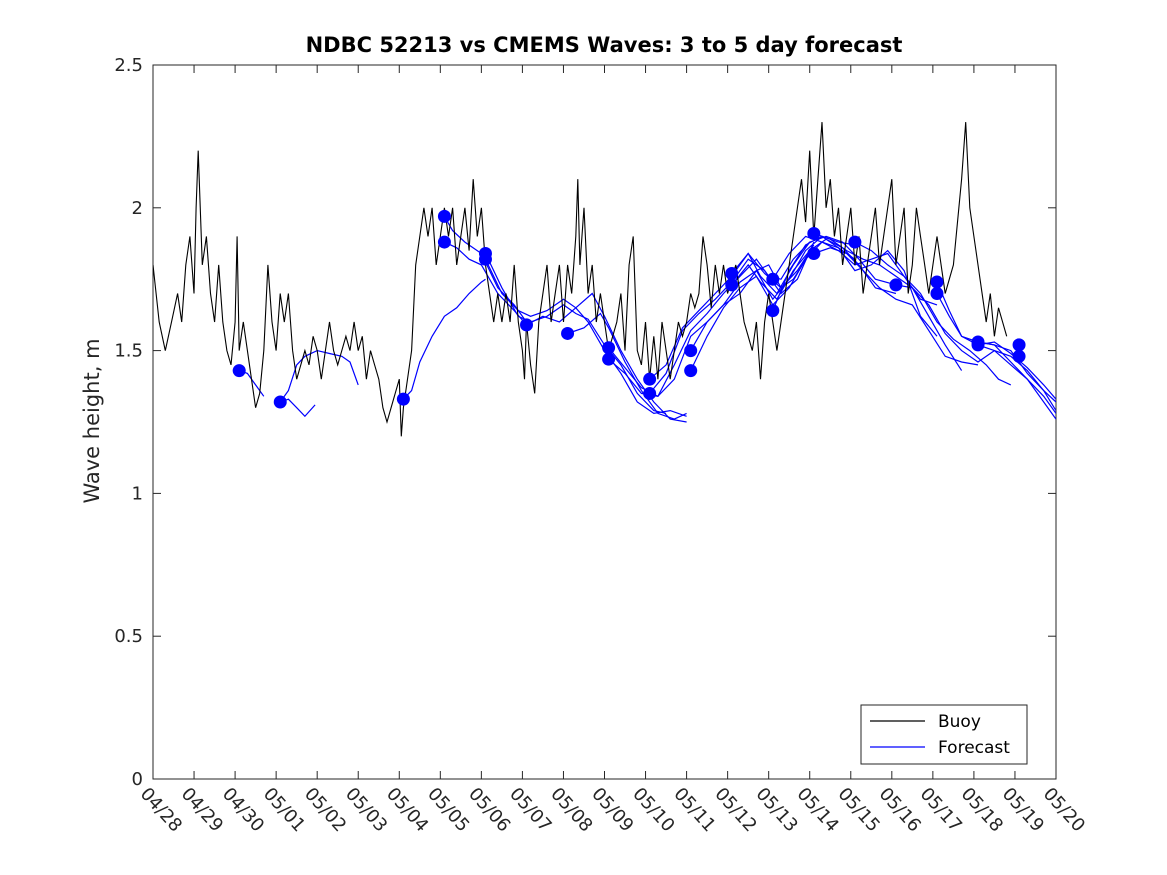 The width and height of the screenshot is (1167, 875). What do you see at coordinates (137, 493) in the screenshot?
I see `y-tick-label-2: 1` at bounding box center [137, 493].